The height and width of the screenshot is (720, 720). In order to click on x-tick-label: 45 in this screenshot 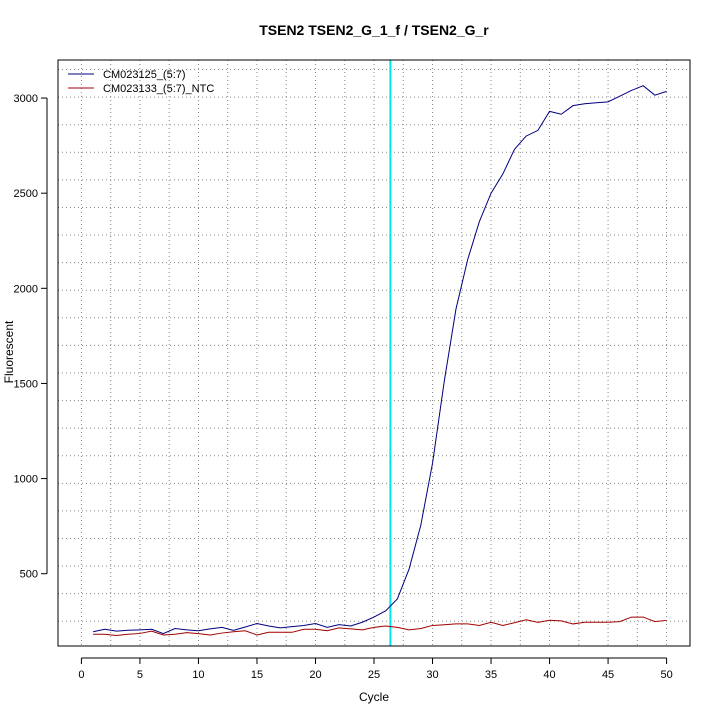, I will do `click(608, 675)`.